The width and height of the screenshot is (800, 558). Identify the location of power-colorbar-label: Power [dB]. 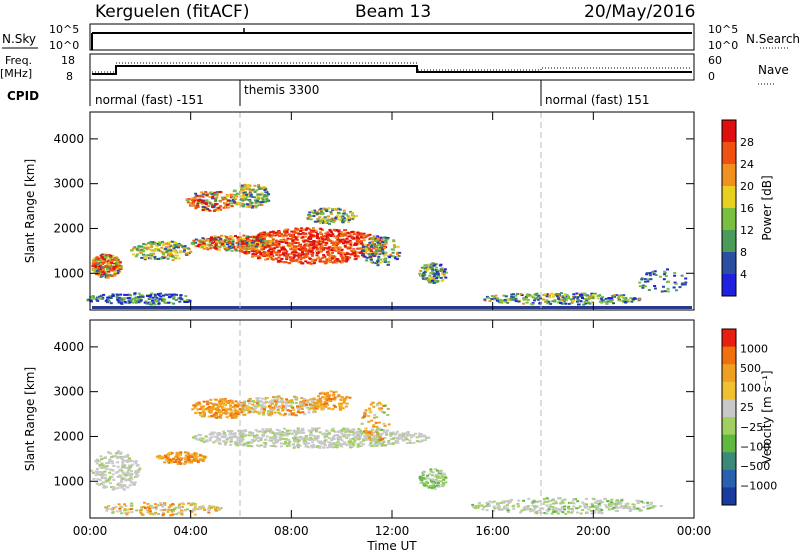
(767, 207).